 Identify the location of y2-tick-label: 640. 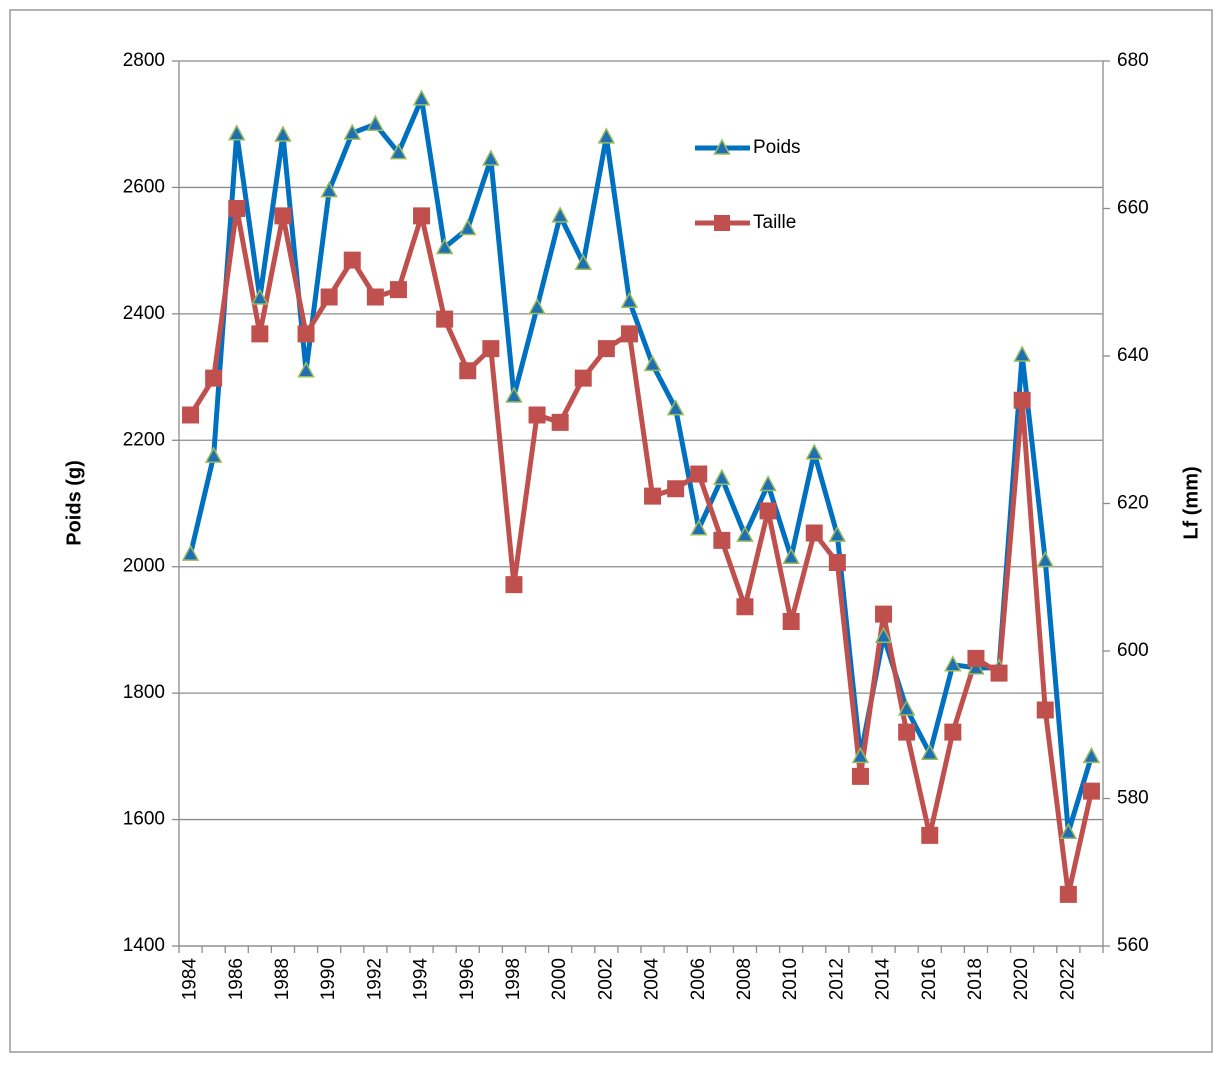
(1133, 355).